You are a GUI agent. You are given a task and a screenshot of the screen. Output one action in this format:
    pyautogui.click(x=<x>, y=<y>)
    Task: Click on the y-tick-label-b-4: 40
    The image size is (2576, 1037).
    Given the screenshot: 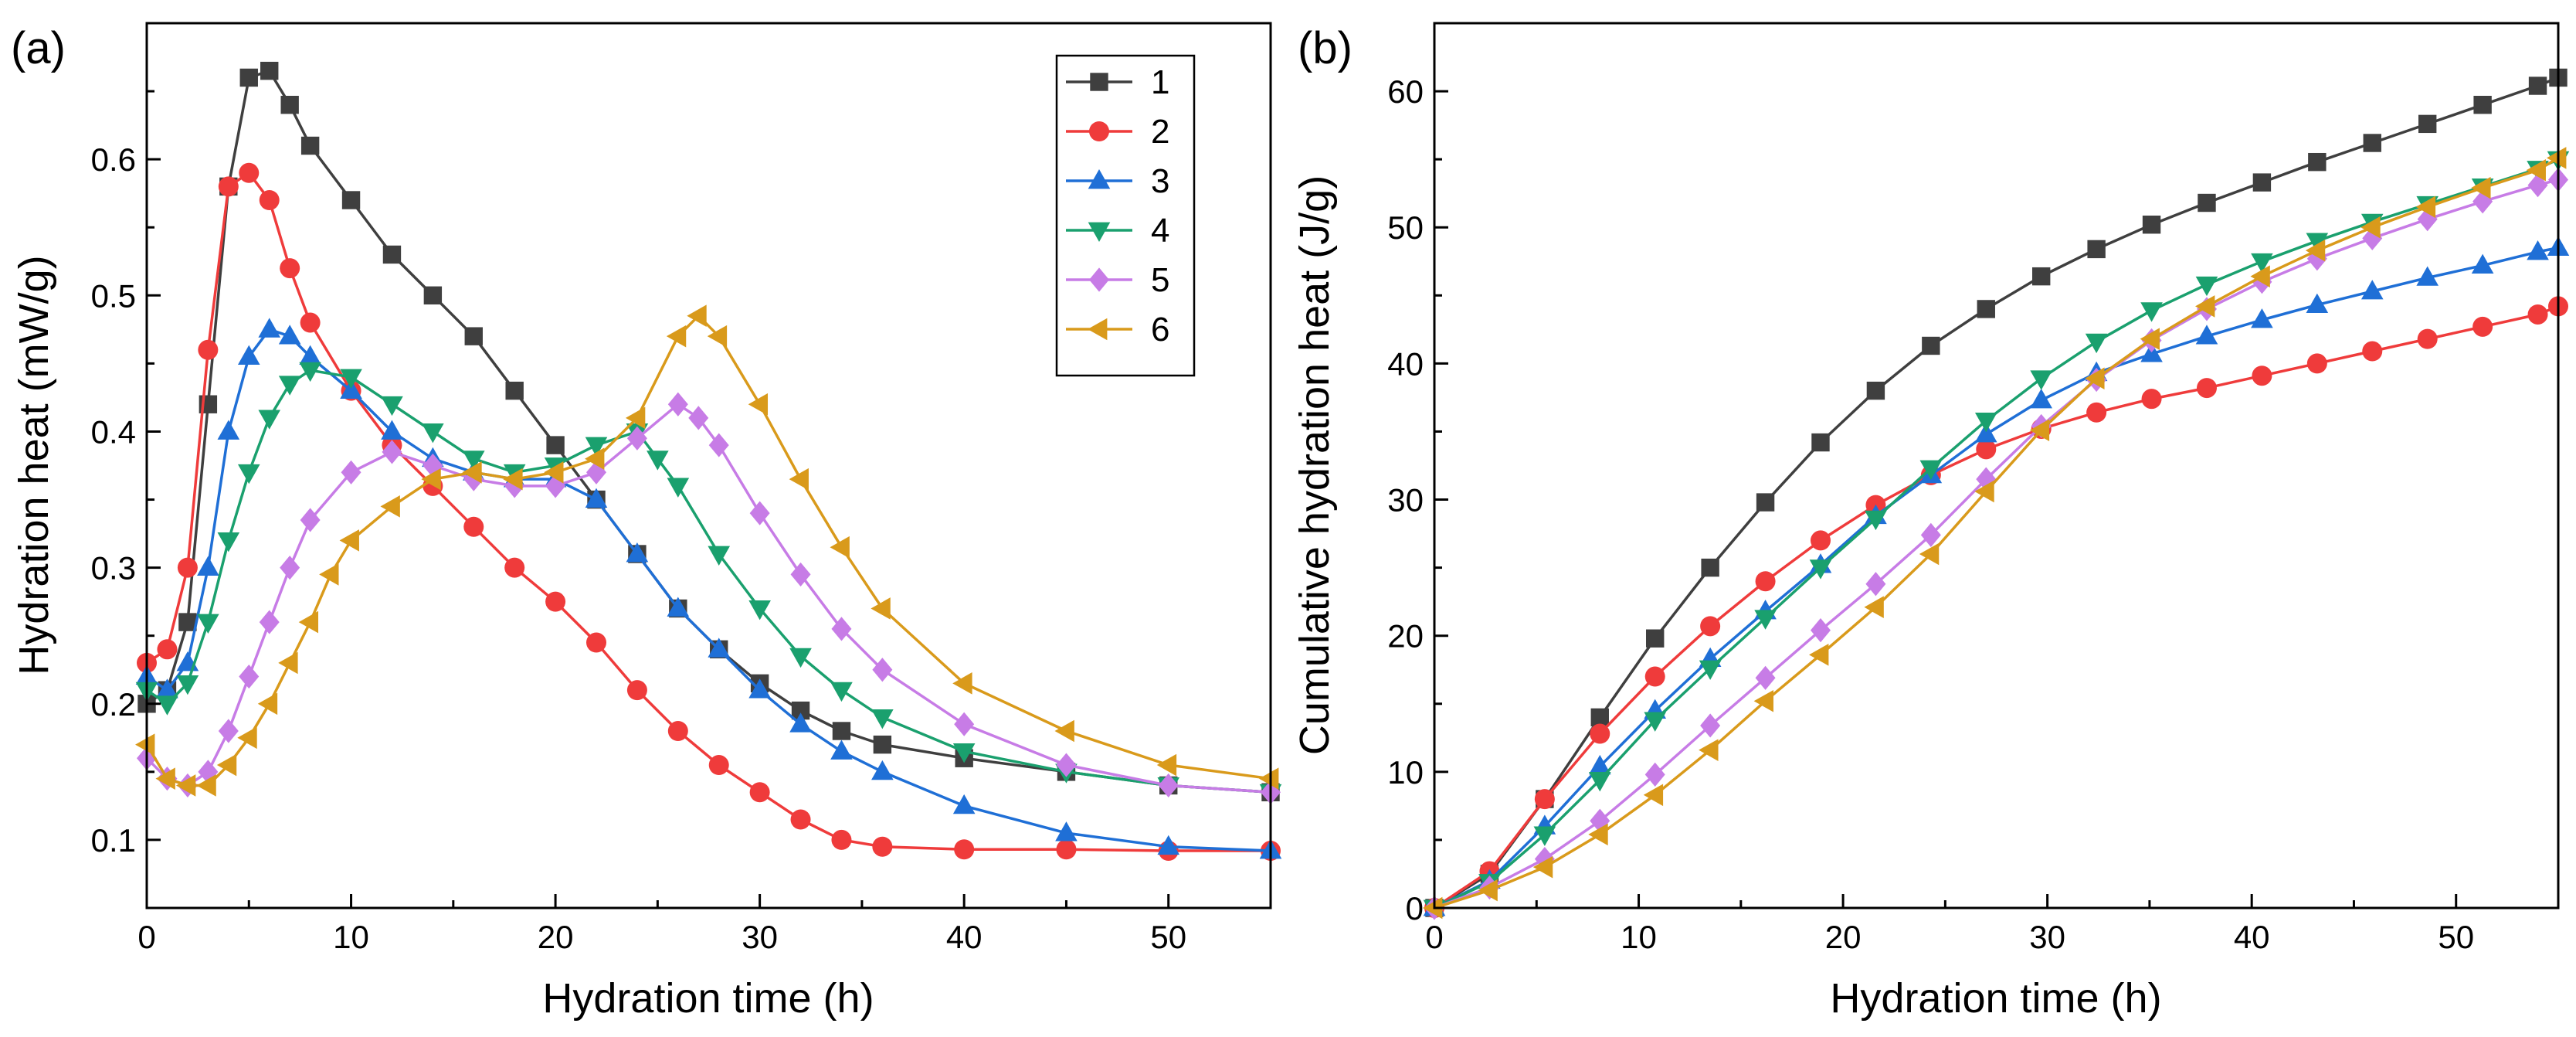 What is the action you would take?
    pyautogui.click(x=1405, y=363)
    